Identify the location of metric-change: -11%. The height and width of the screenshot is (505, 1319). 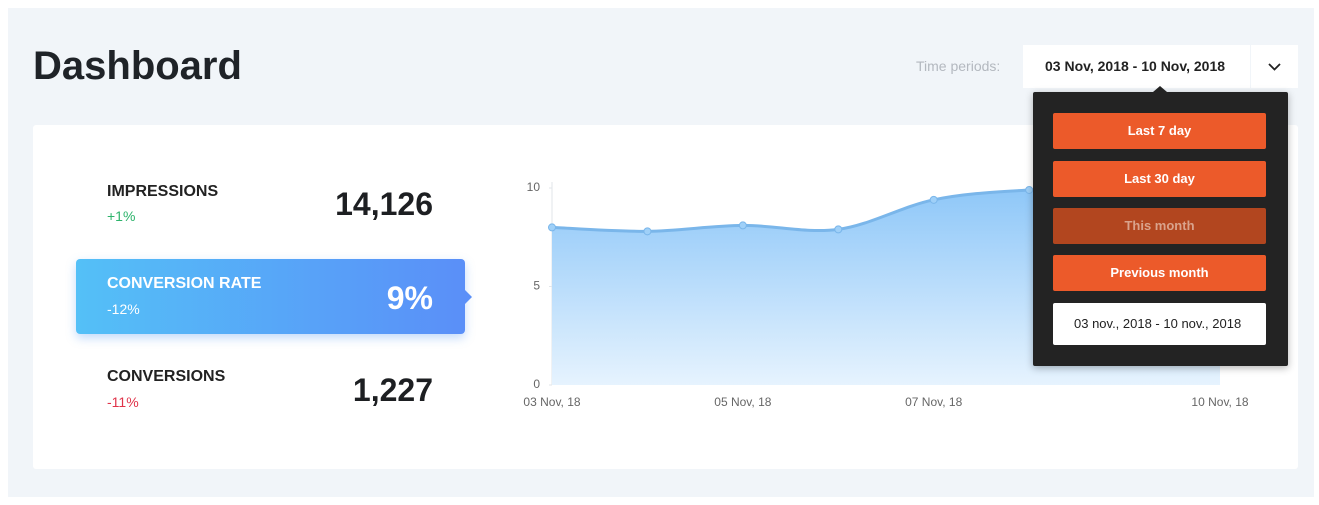
(123, 402).